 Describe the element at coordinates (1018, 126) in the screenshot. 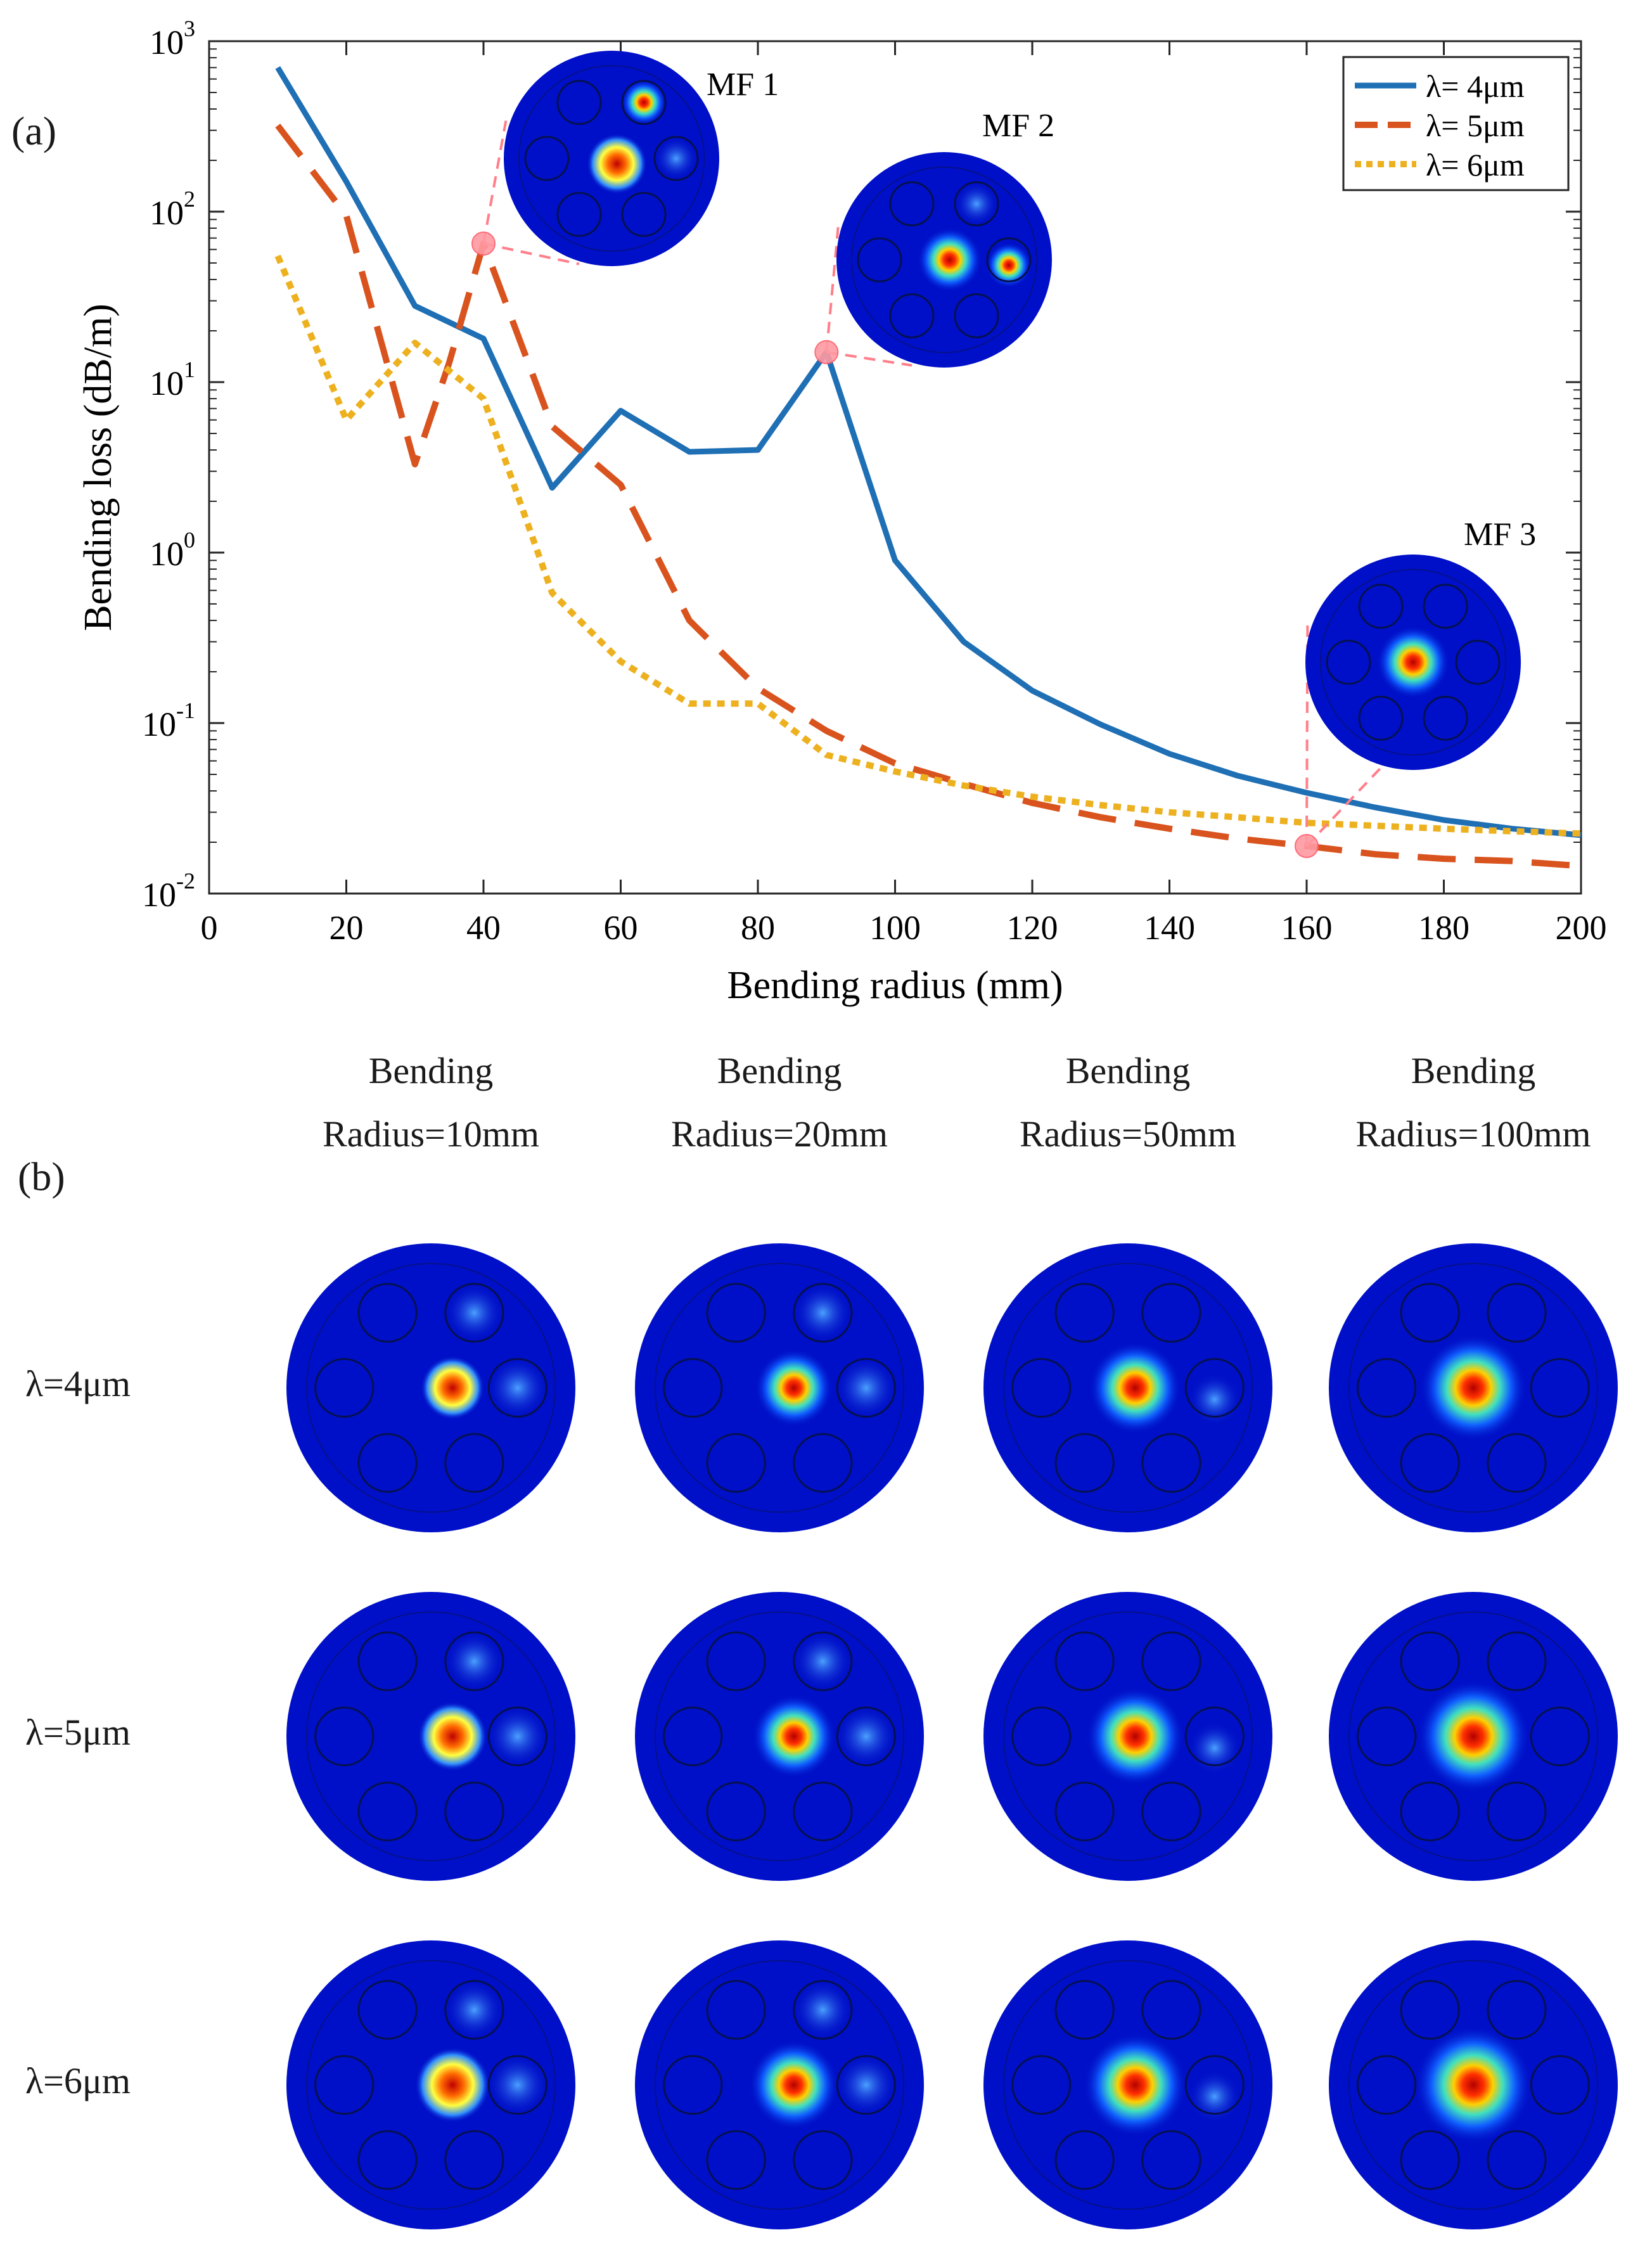

I see `annotation-label-2: MF 2` at that location.